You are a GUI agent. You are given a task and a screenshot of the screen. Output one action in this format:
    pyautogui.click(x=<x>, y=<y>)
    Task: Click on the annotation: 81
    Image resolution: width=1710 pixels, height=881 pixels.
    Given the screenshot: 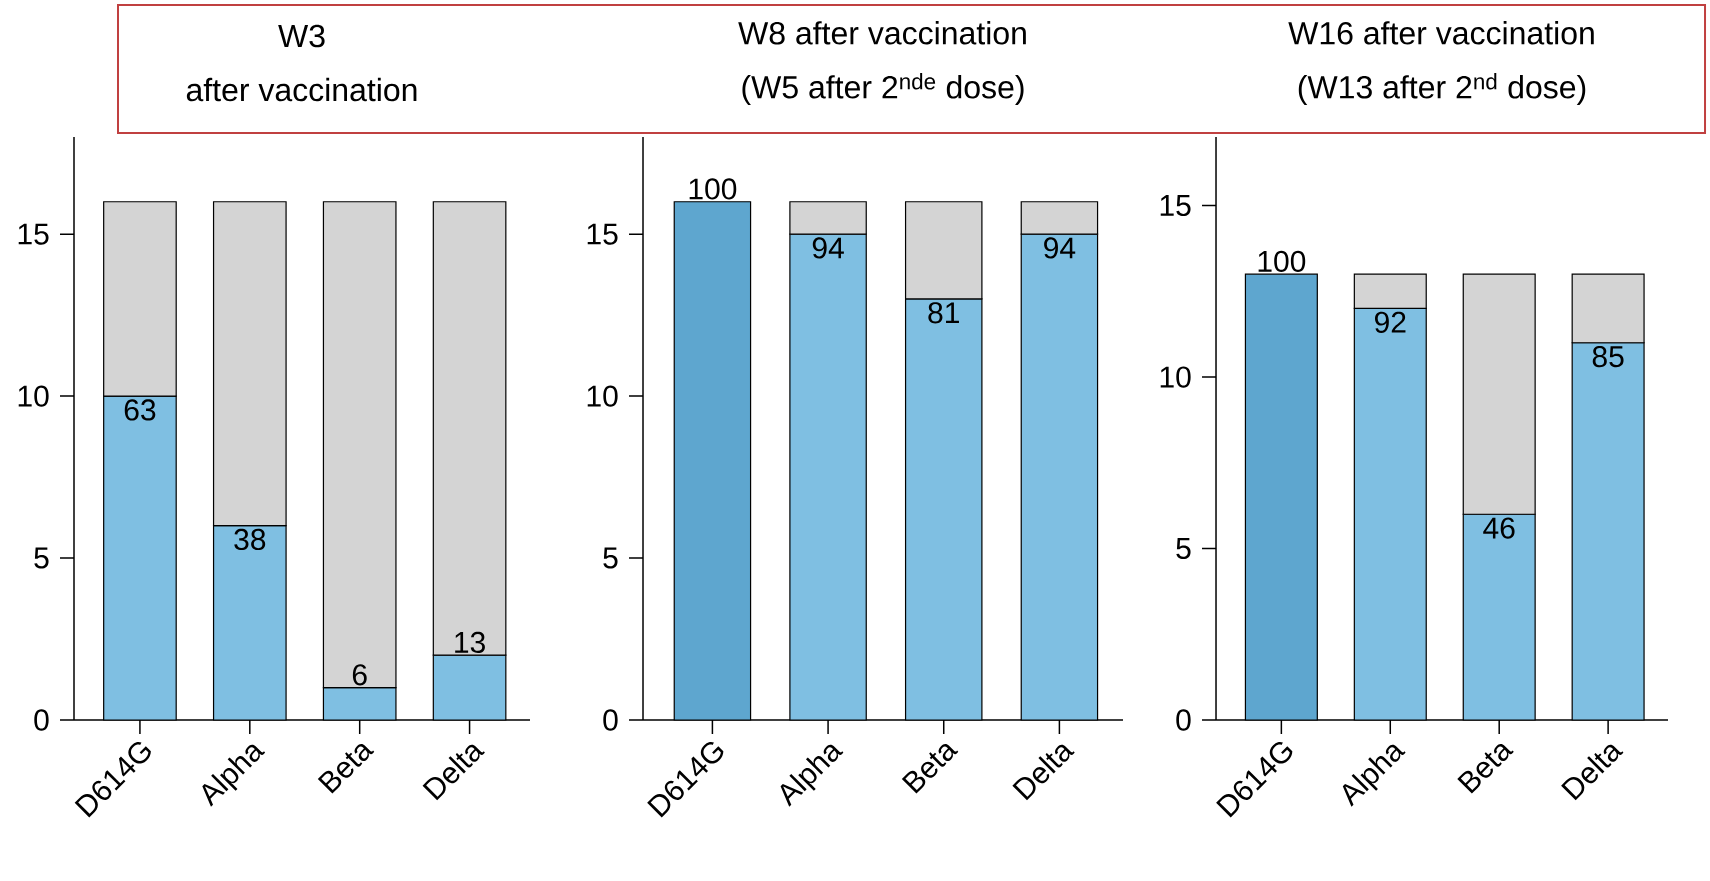 What is the action you would take?
    pyautogui.click(x=943, y=313)
    